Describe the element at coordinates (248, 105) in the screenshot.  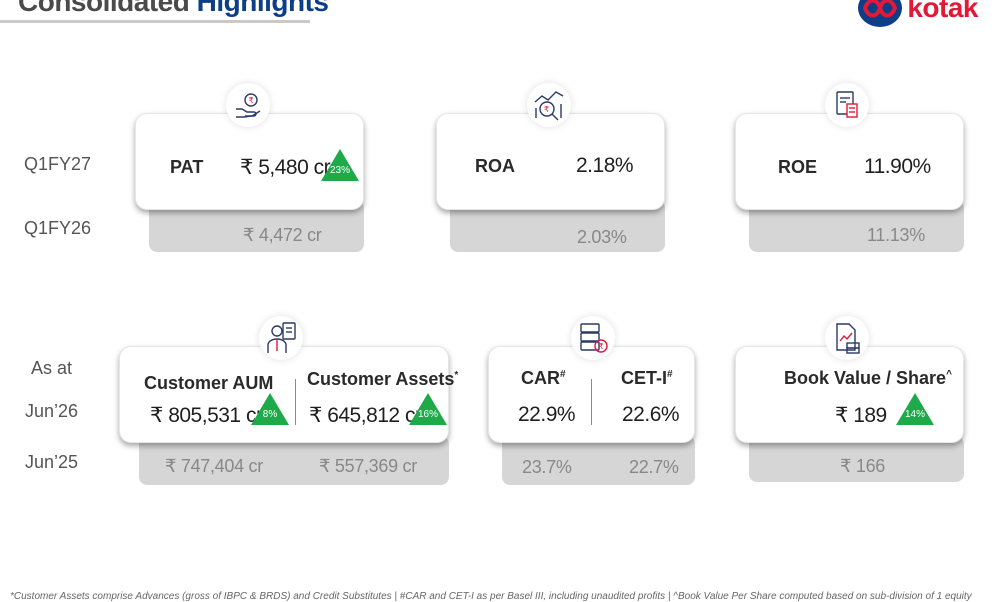
I see `hand-rupee-coin-icon: ₹` at that location.